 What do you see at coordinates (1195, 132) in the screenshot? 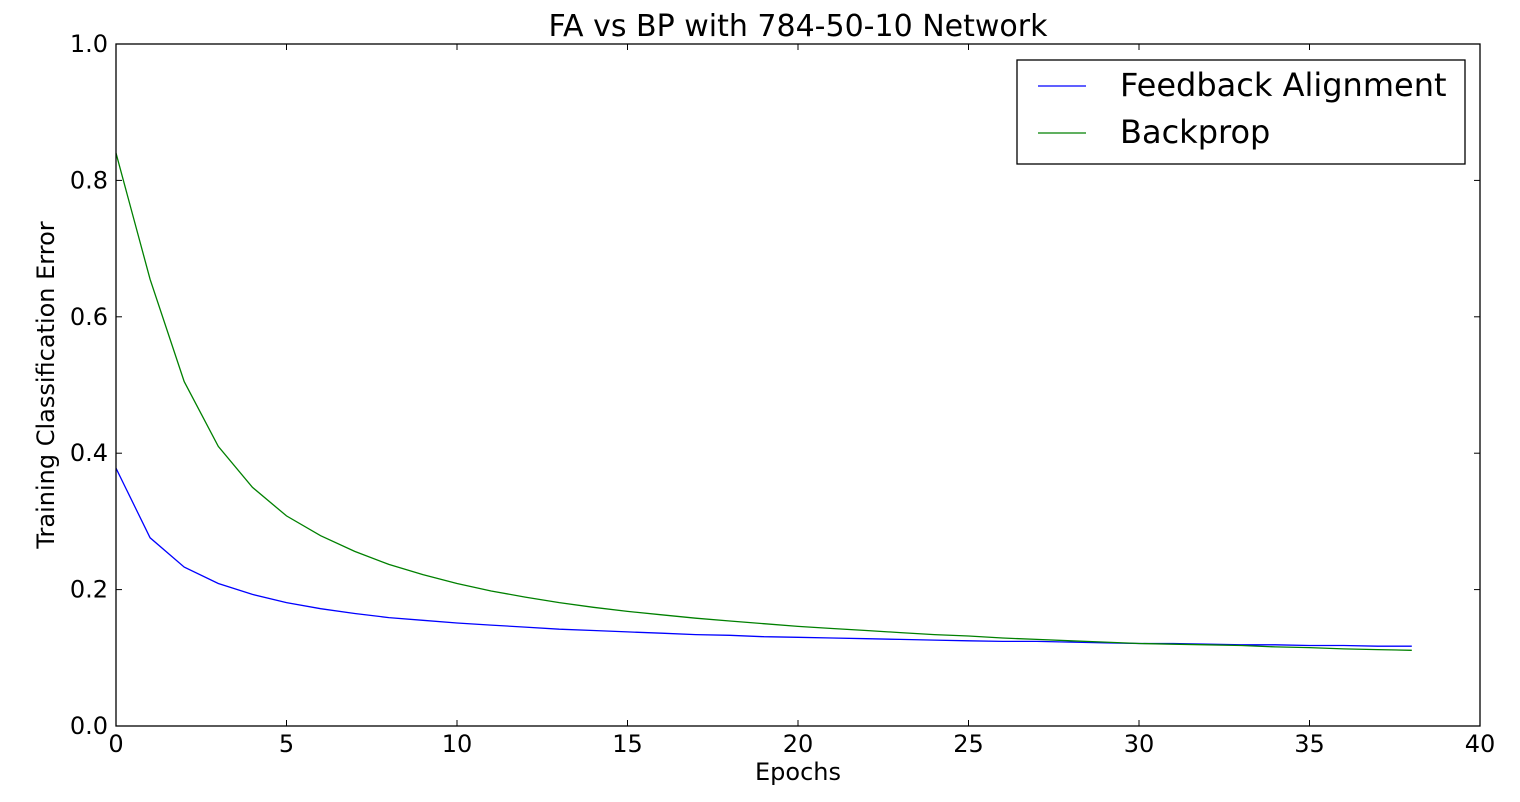
I see `legend-label-backprop: Backprop` at bounding box center [1195, 132].